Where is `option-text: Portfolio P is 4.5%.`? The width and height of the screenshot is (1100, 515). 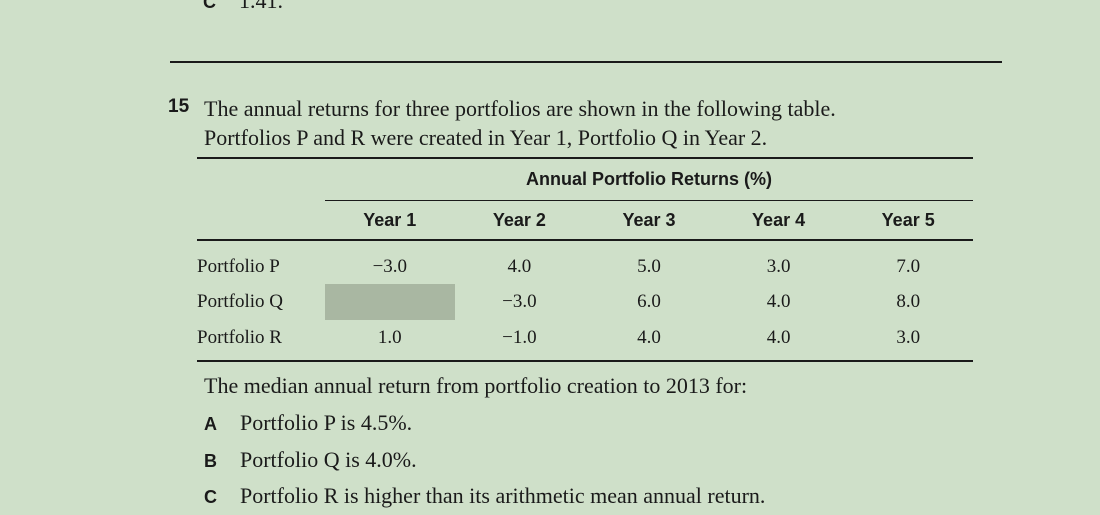 option-text: Portfolio P is 4.5%. is located at coordinates (326, 422).